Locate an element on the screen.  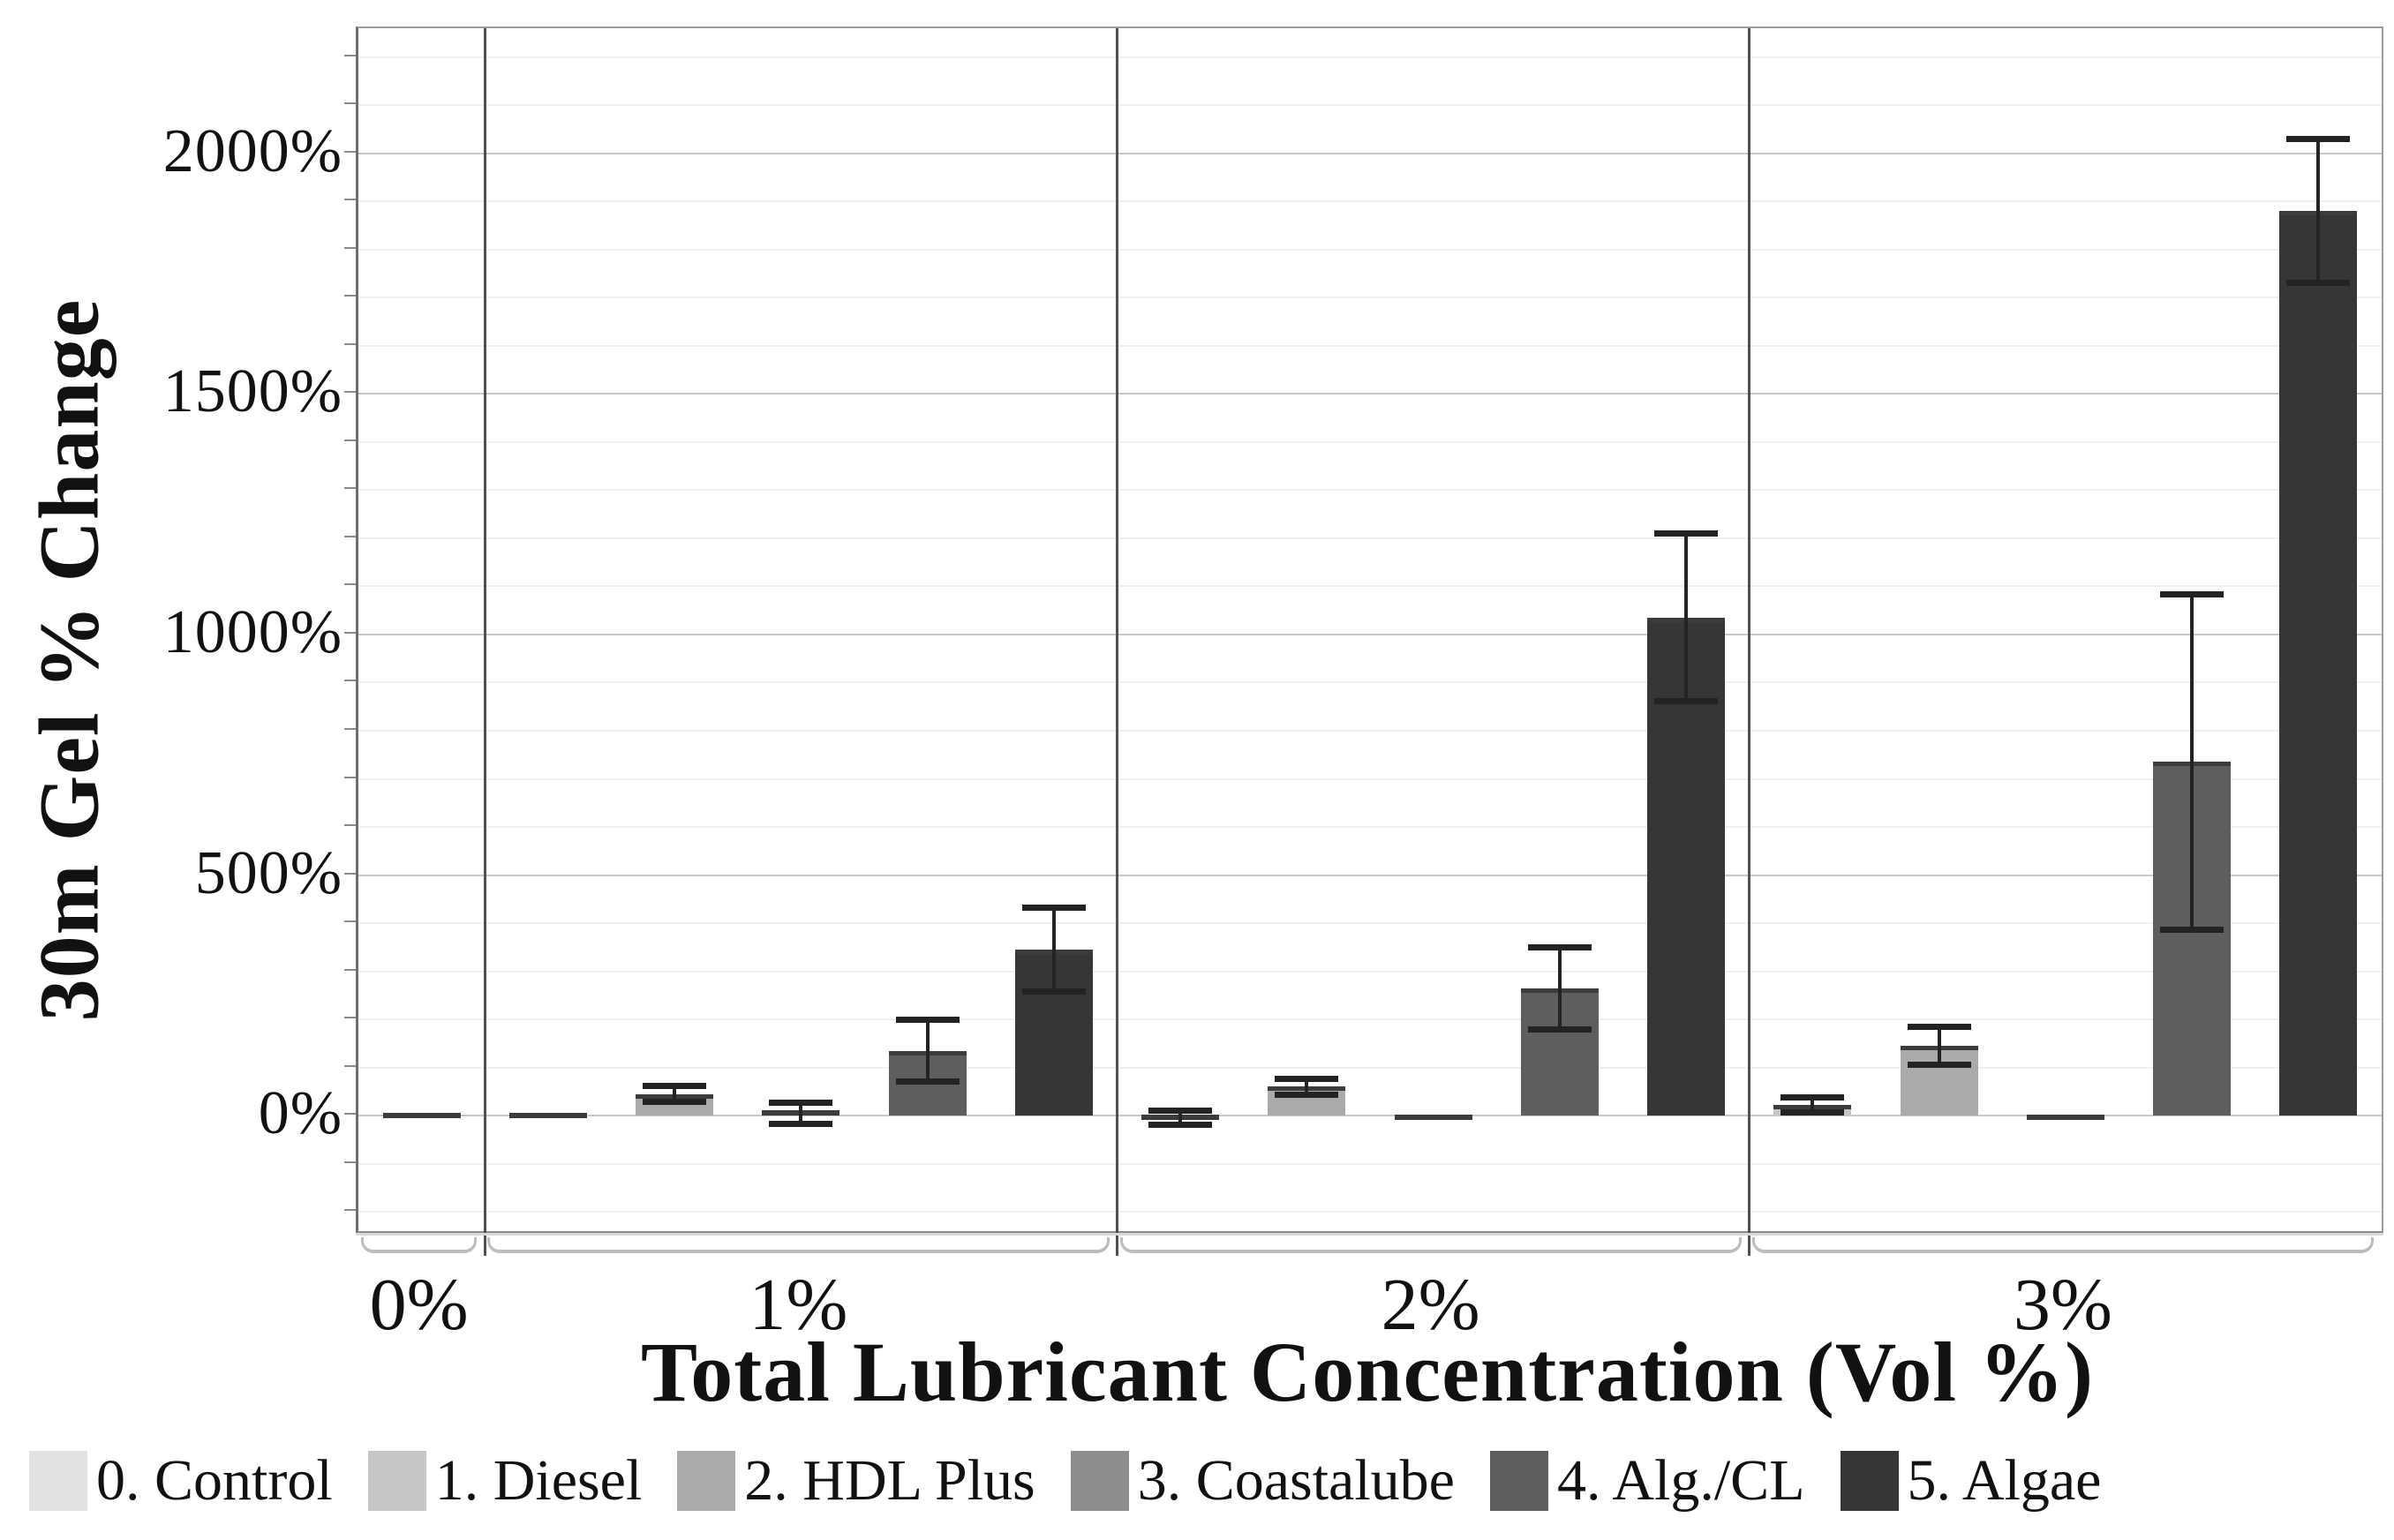
legend-item: 0. Control is located at coordinates (181, 1480).